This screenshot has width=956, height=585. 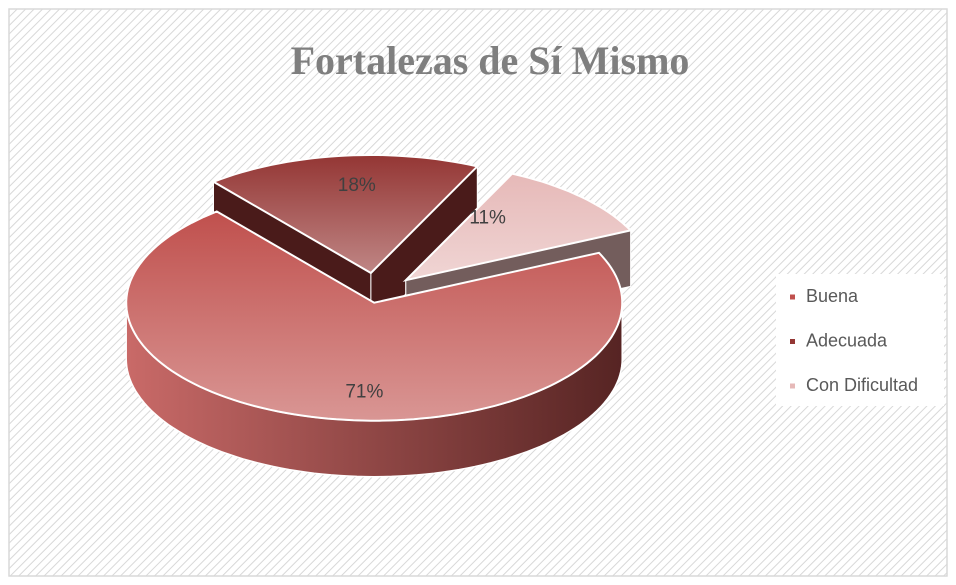 What do you see at coordinates (862, 385) in the screenshot?
I see `legend-label: Con Dificultad` at bounding box center [862, 385].